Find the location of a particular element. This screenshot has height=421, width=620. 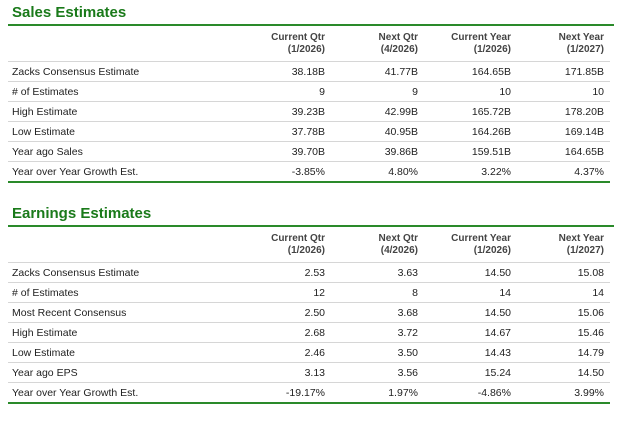

table-cell: 2.68 is located at coordinates (284, 332).